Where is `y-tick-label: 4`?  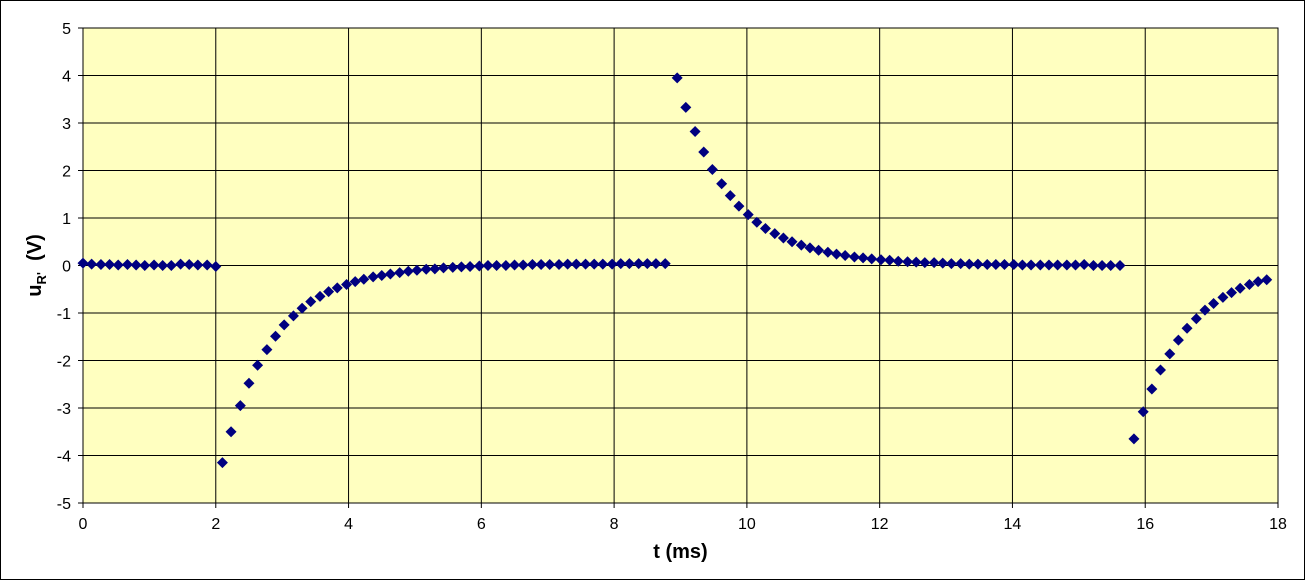
y-tick-label: 4 is located at coordinates (66, 77).